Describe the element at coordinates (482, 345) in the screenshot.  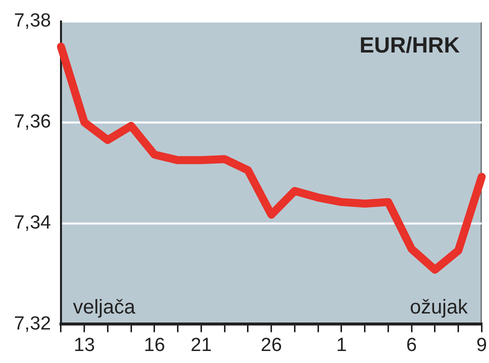
I see `x-tick-label: 9` at that location.